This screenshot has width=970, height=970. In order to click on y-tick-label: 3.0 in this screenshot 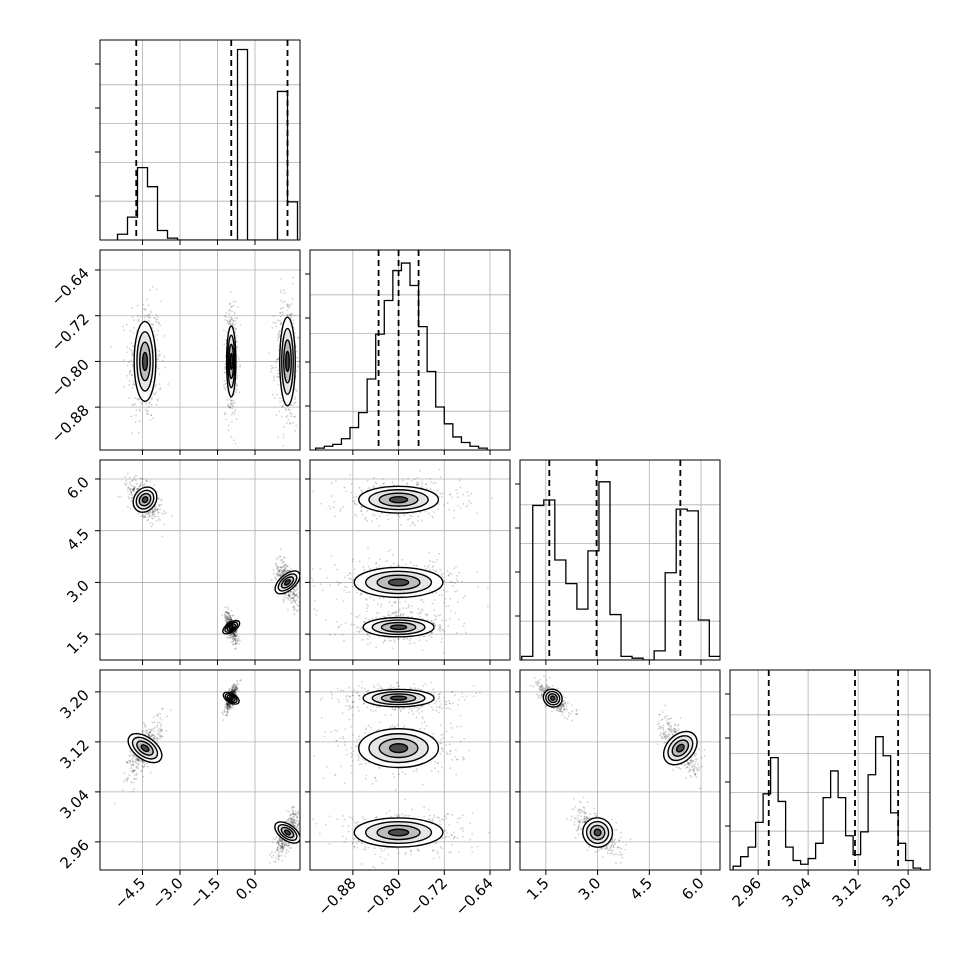, I will do `click(78, 592)`.